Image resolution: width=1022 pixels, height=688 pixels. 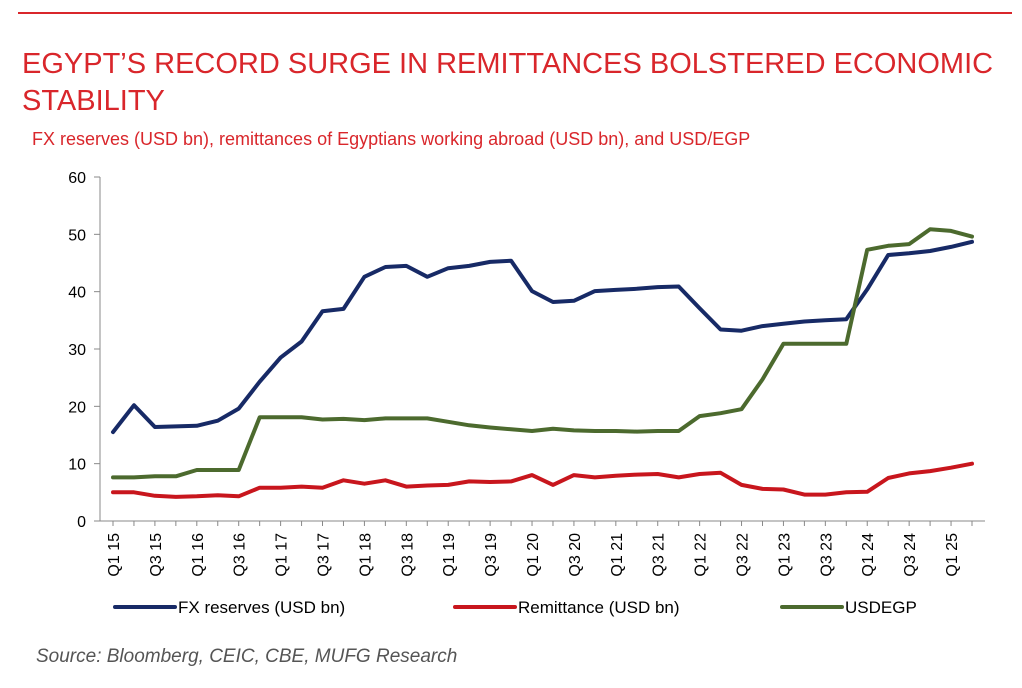 I want to click on y-tick-label: 50, so click(x=77, y=235).